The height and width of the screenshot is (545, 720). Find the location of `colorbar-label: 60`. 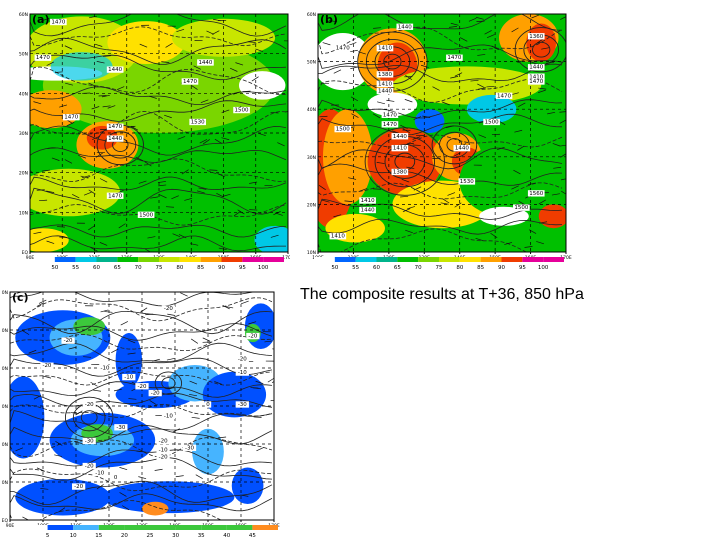

colorbar-label: 60 is located at coordinates (96, 268).